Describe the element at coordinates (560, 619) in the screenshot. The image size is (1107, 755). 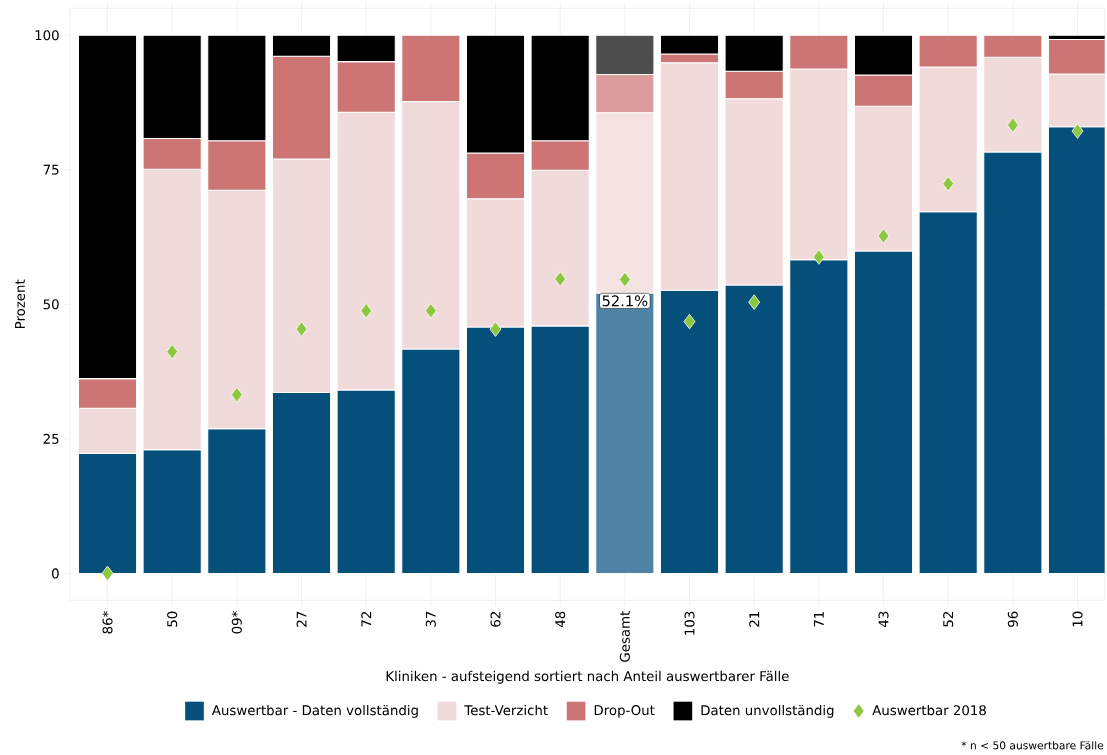
I see `x-tick-label: 48` at that location.